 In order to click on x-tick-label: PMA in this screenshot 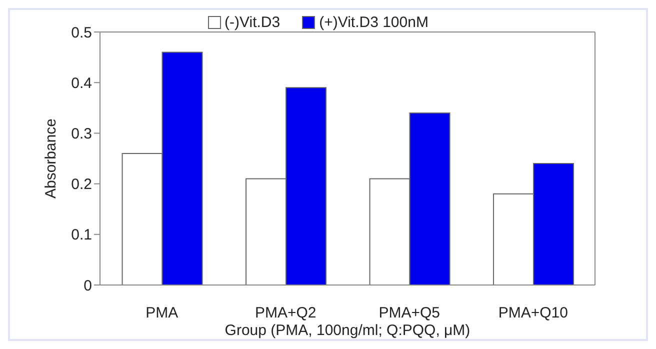, I will do `click(162, 313)`.